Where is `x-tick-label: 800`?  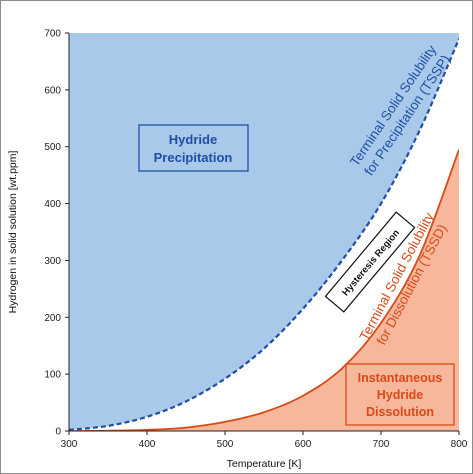 x-tick-label: 800 is located at coordinates (459, 444).